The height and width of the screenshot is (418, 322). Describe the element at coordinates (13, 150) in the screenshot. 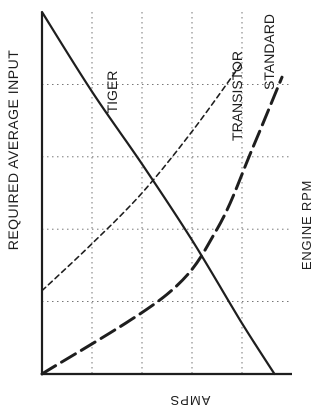

I see `y-axis-label: REQUIRED AVERAGE INPUT` at that location.